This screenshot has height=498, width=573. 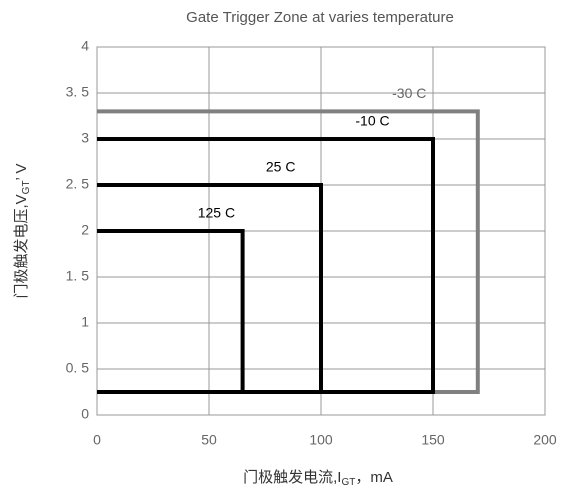 I want to click on zone-label: 25 C, so click(x=281, y=167).